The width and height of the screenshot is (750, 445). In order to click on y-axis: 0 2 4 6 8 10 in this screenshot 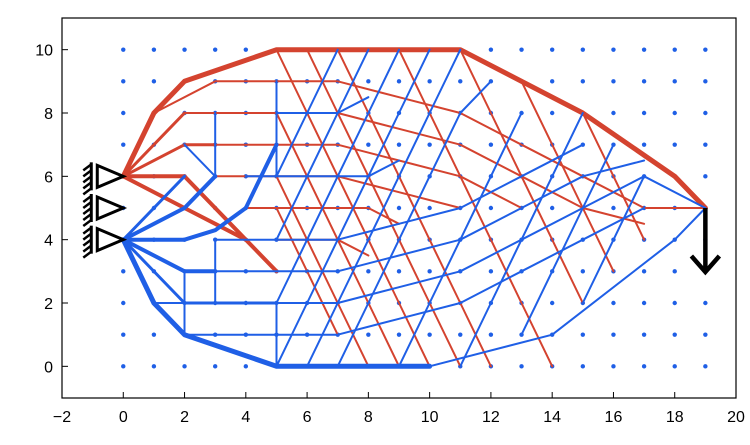, I will do `click(51, 209)`.